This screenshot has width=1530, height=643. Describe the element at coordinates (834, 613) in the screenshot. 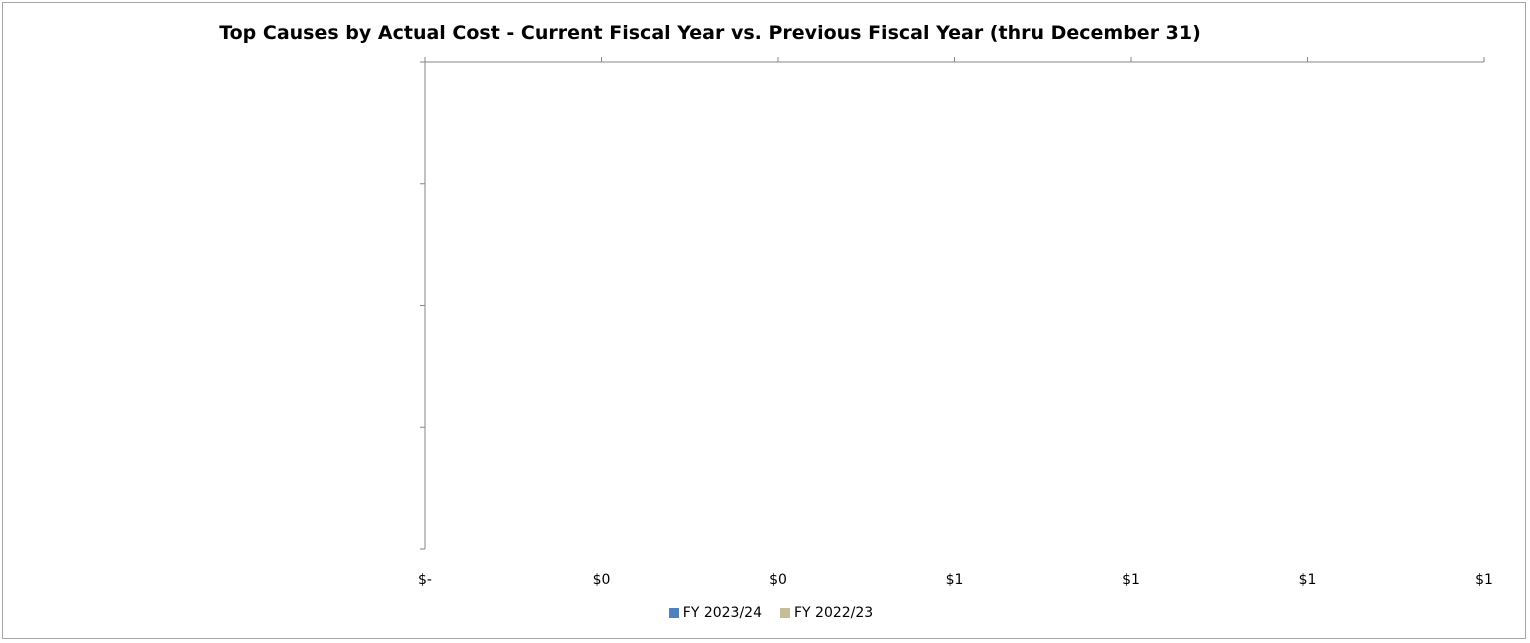

I see `legend-label-series-2: FY 2022/23` at that location.